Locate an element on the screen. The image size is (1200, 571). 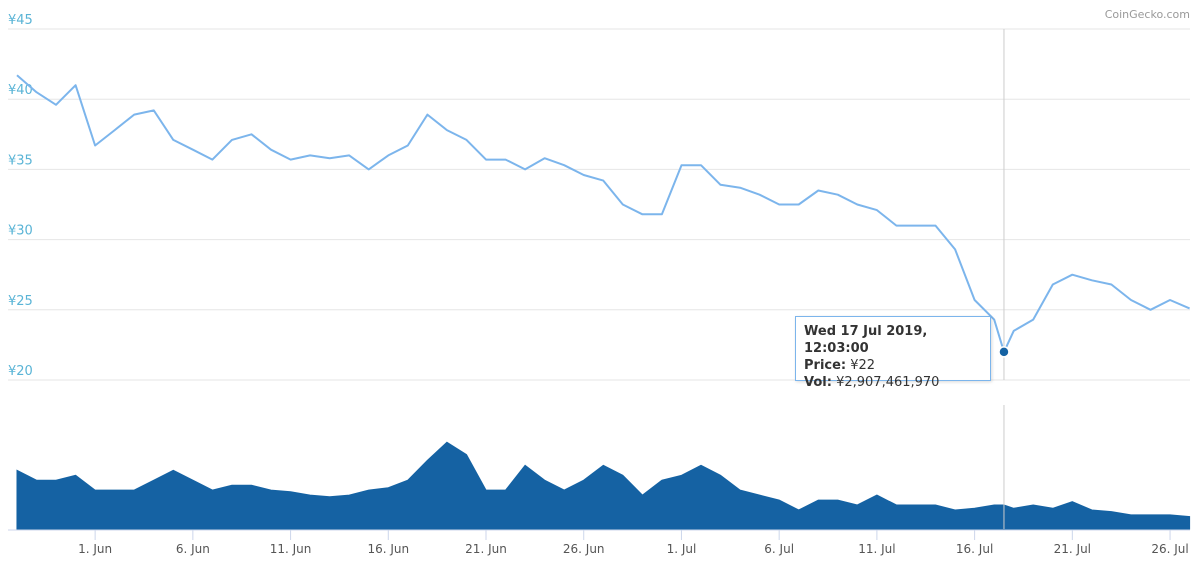
x-tick-label: 21. Jun is located at coordinates (486, 549).